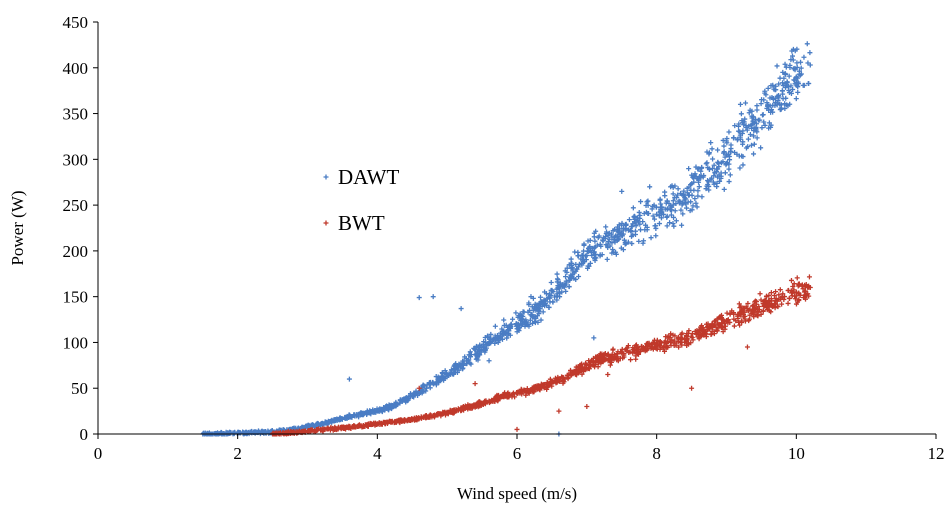 This screenshot has height=506, width=947. I want to click on x-axis-title: Wind speed (m/s), so click(517, 493).